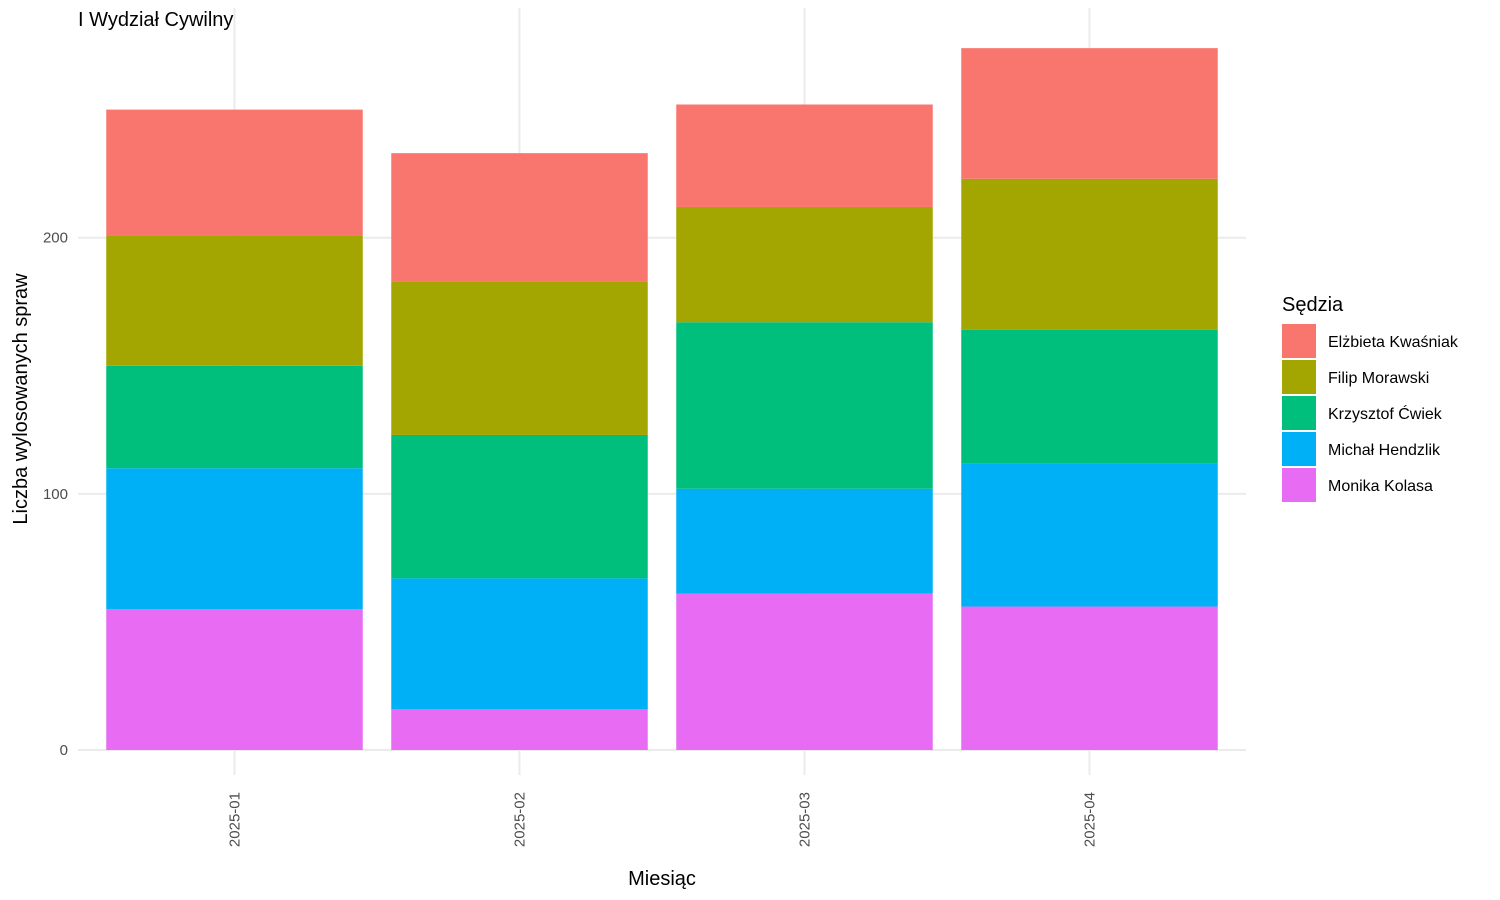 This screenshot has height=900, width=1500. I want to click on y-axis-title: Liczba wylosowanych spraw, so click(21, 399).